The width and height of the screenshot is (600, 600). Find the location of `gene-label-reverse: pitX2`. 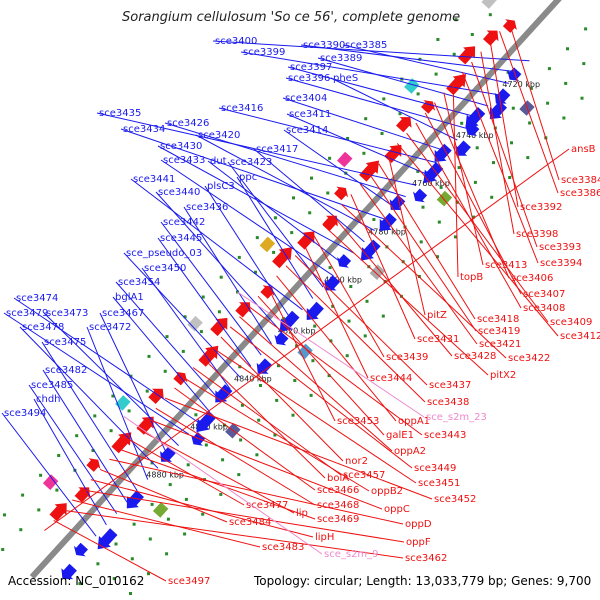

gene-label-reverse: pitX2 is located at coordinates (503, 375).